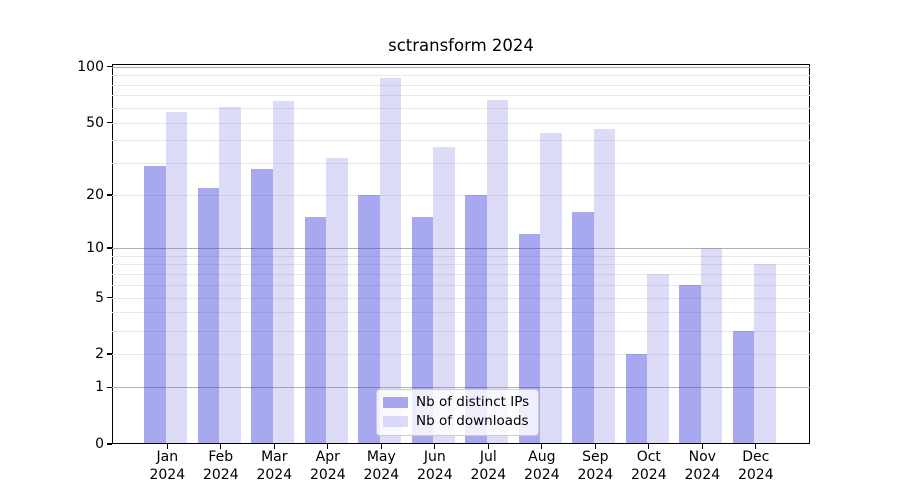 The image size is (900, 500). Describe the element at coordinates (99, 297) in the screenshot. I see `y-tick-label: 5` at that location.